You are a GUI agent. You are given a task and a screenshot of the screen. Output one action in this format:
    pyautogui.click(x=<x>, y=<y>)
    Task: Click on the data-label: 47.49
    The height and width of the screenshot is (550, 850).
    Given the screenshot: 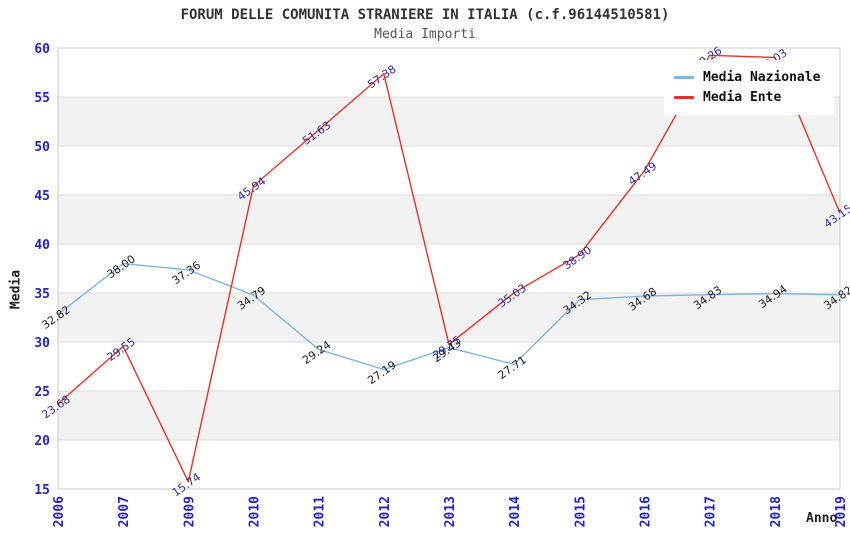 What is the action you would take?
    pyautogui.click(x=642, y=173)
    